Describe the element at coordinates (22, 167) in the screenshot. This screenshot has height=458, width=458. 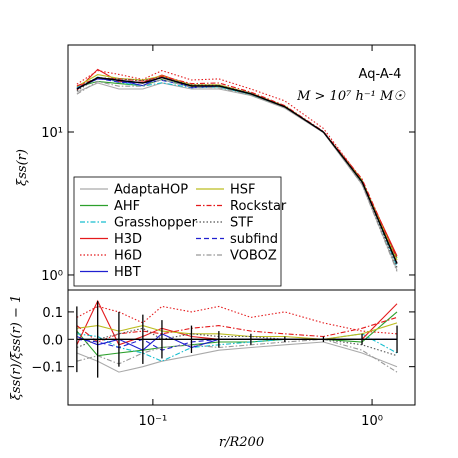
I see `y-axis-label: ξss(r)` at that location.